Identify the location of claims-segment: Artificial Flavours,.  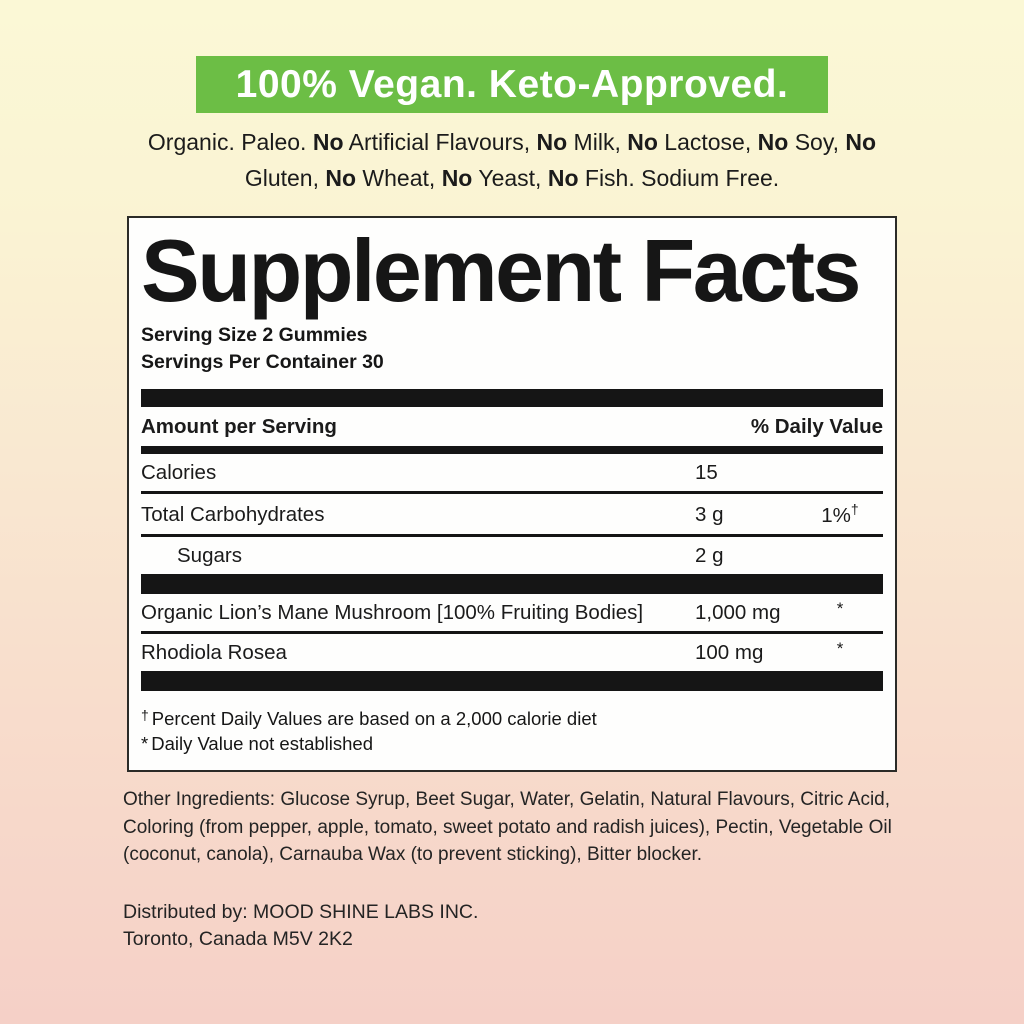
(440, 142).